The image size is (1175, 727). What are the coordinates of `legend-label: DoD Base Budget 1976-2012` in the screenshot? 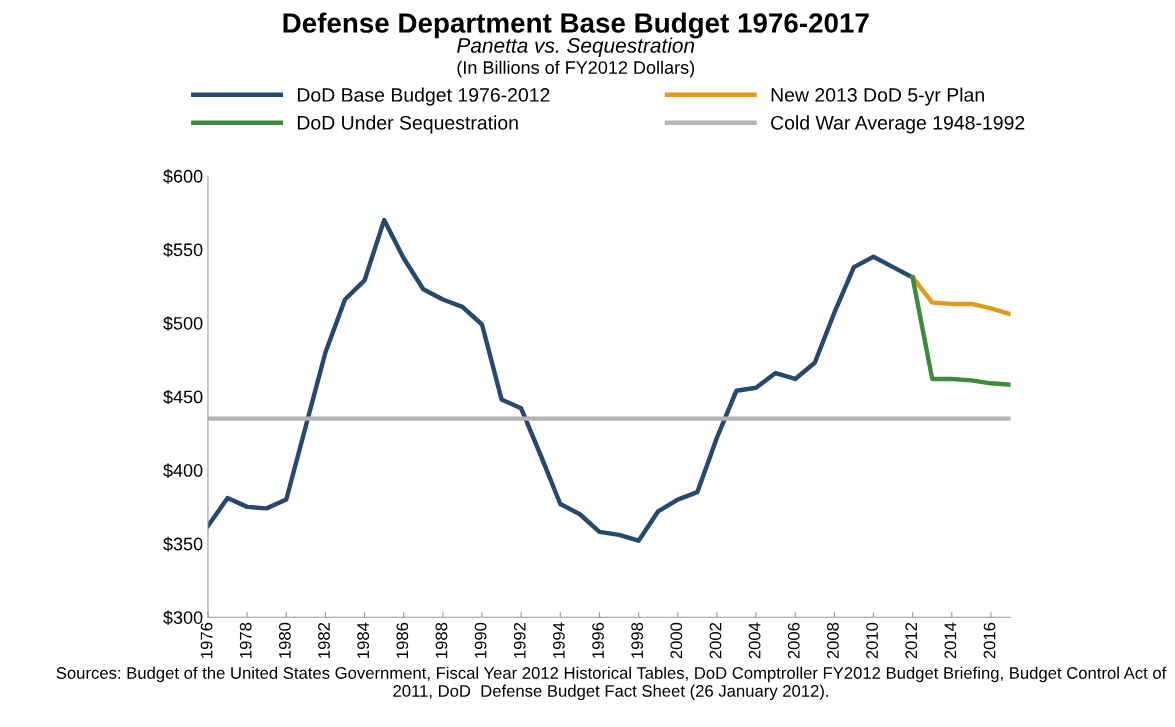 It's located at (423, 96).